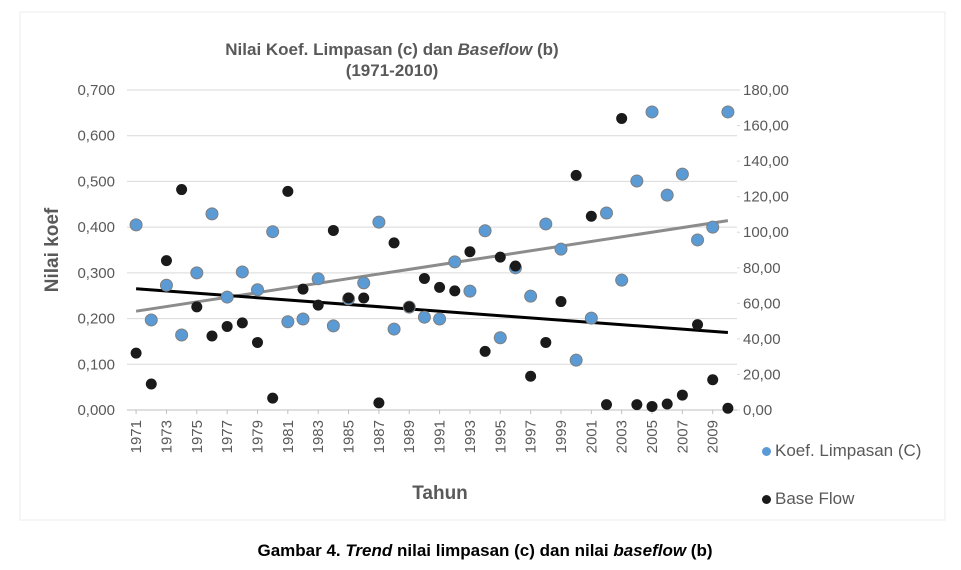 This screenshot has height=570, width=961. Describe the element at coordinates (762, 374) in the screenshot. I see `y2-tick-label: 20,00` at that location.